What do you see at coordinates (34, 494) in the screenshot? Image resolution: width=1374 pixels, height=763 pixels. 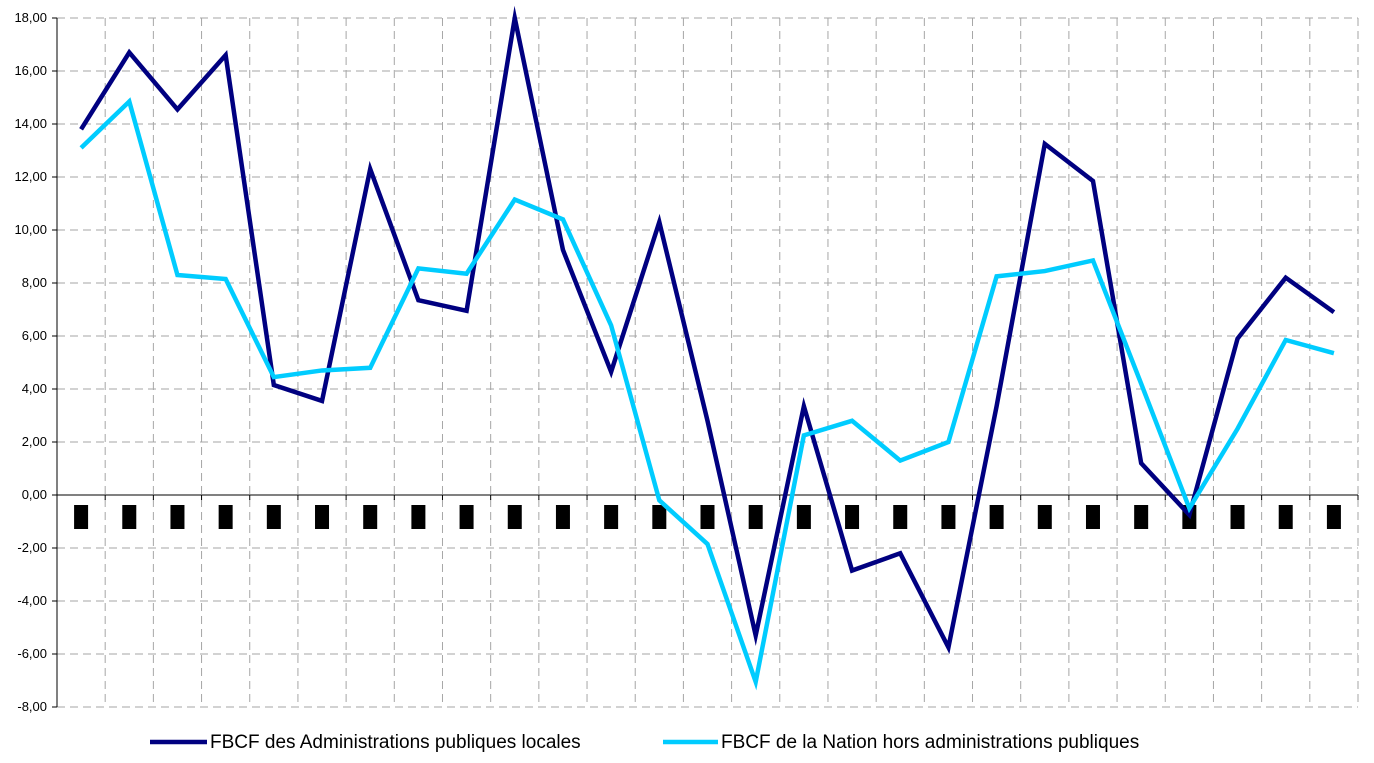 I see `y-tick-label: 0,00` at bounding box center [34, 494].